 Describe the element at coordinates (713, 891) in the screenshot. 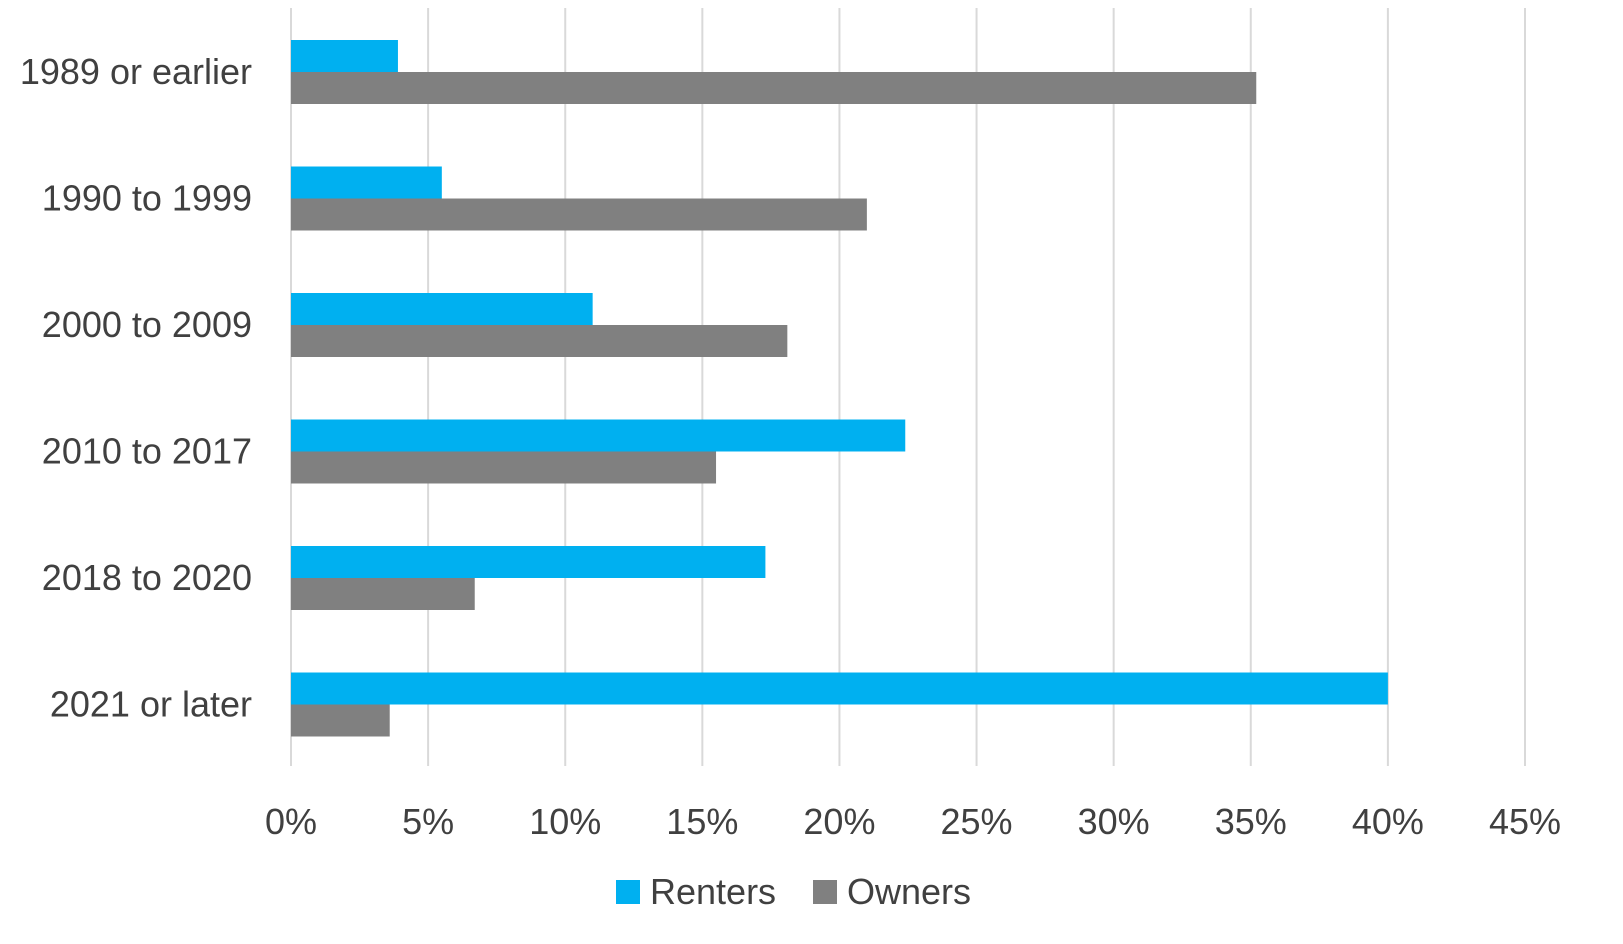

I see `legend-label: Renters` at that location.